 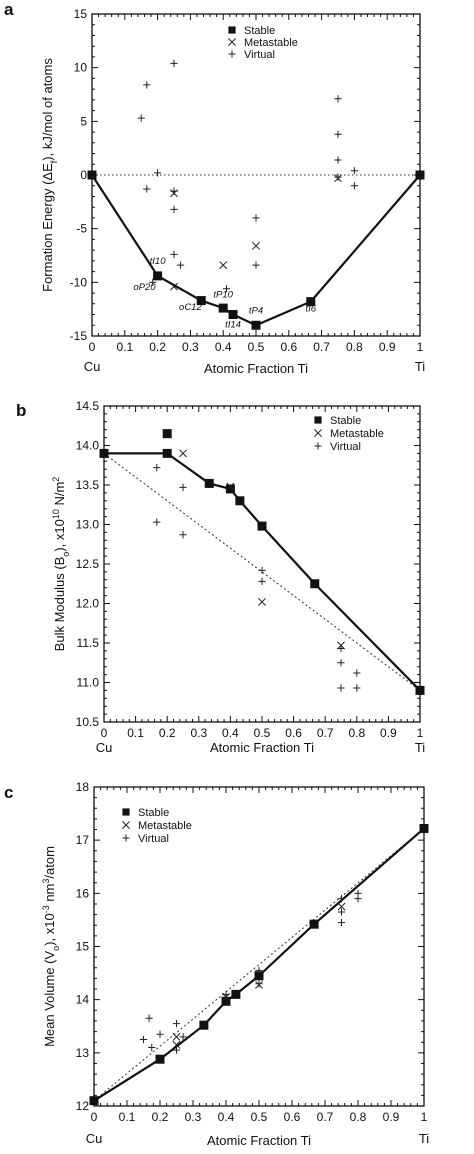 I want to click on phase-label: tI6, so click(x=310, y=308).